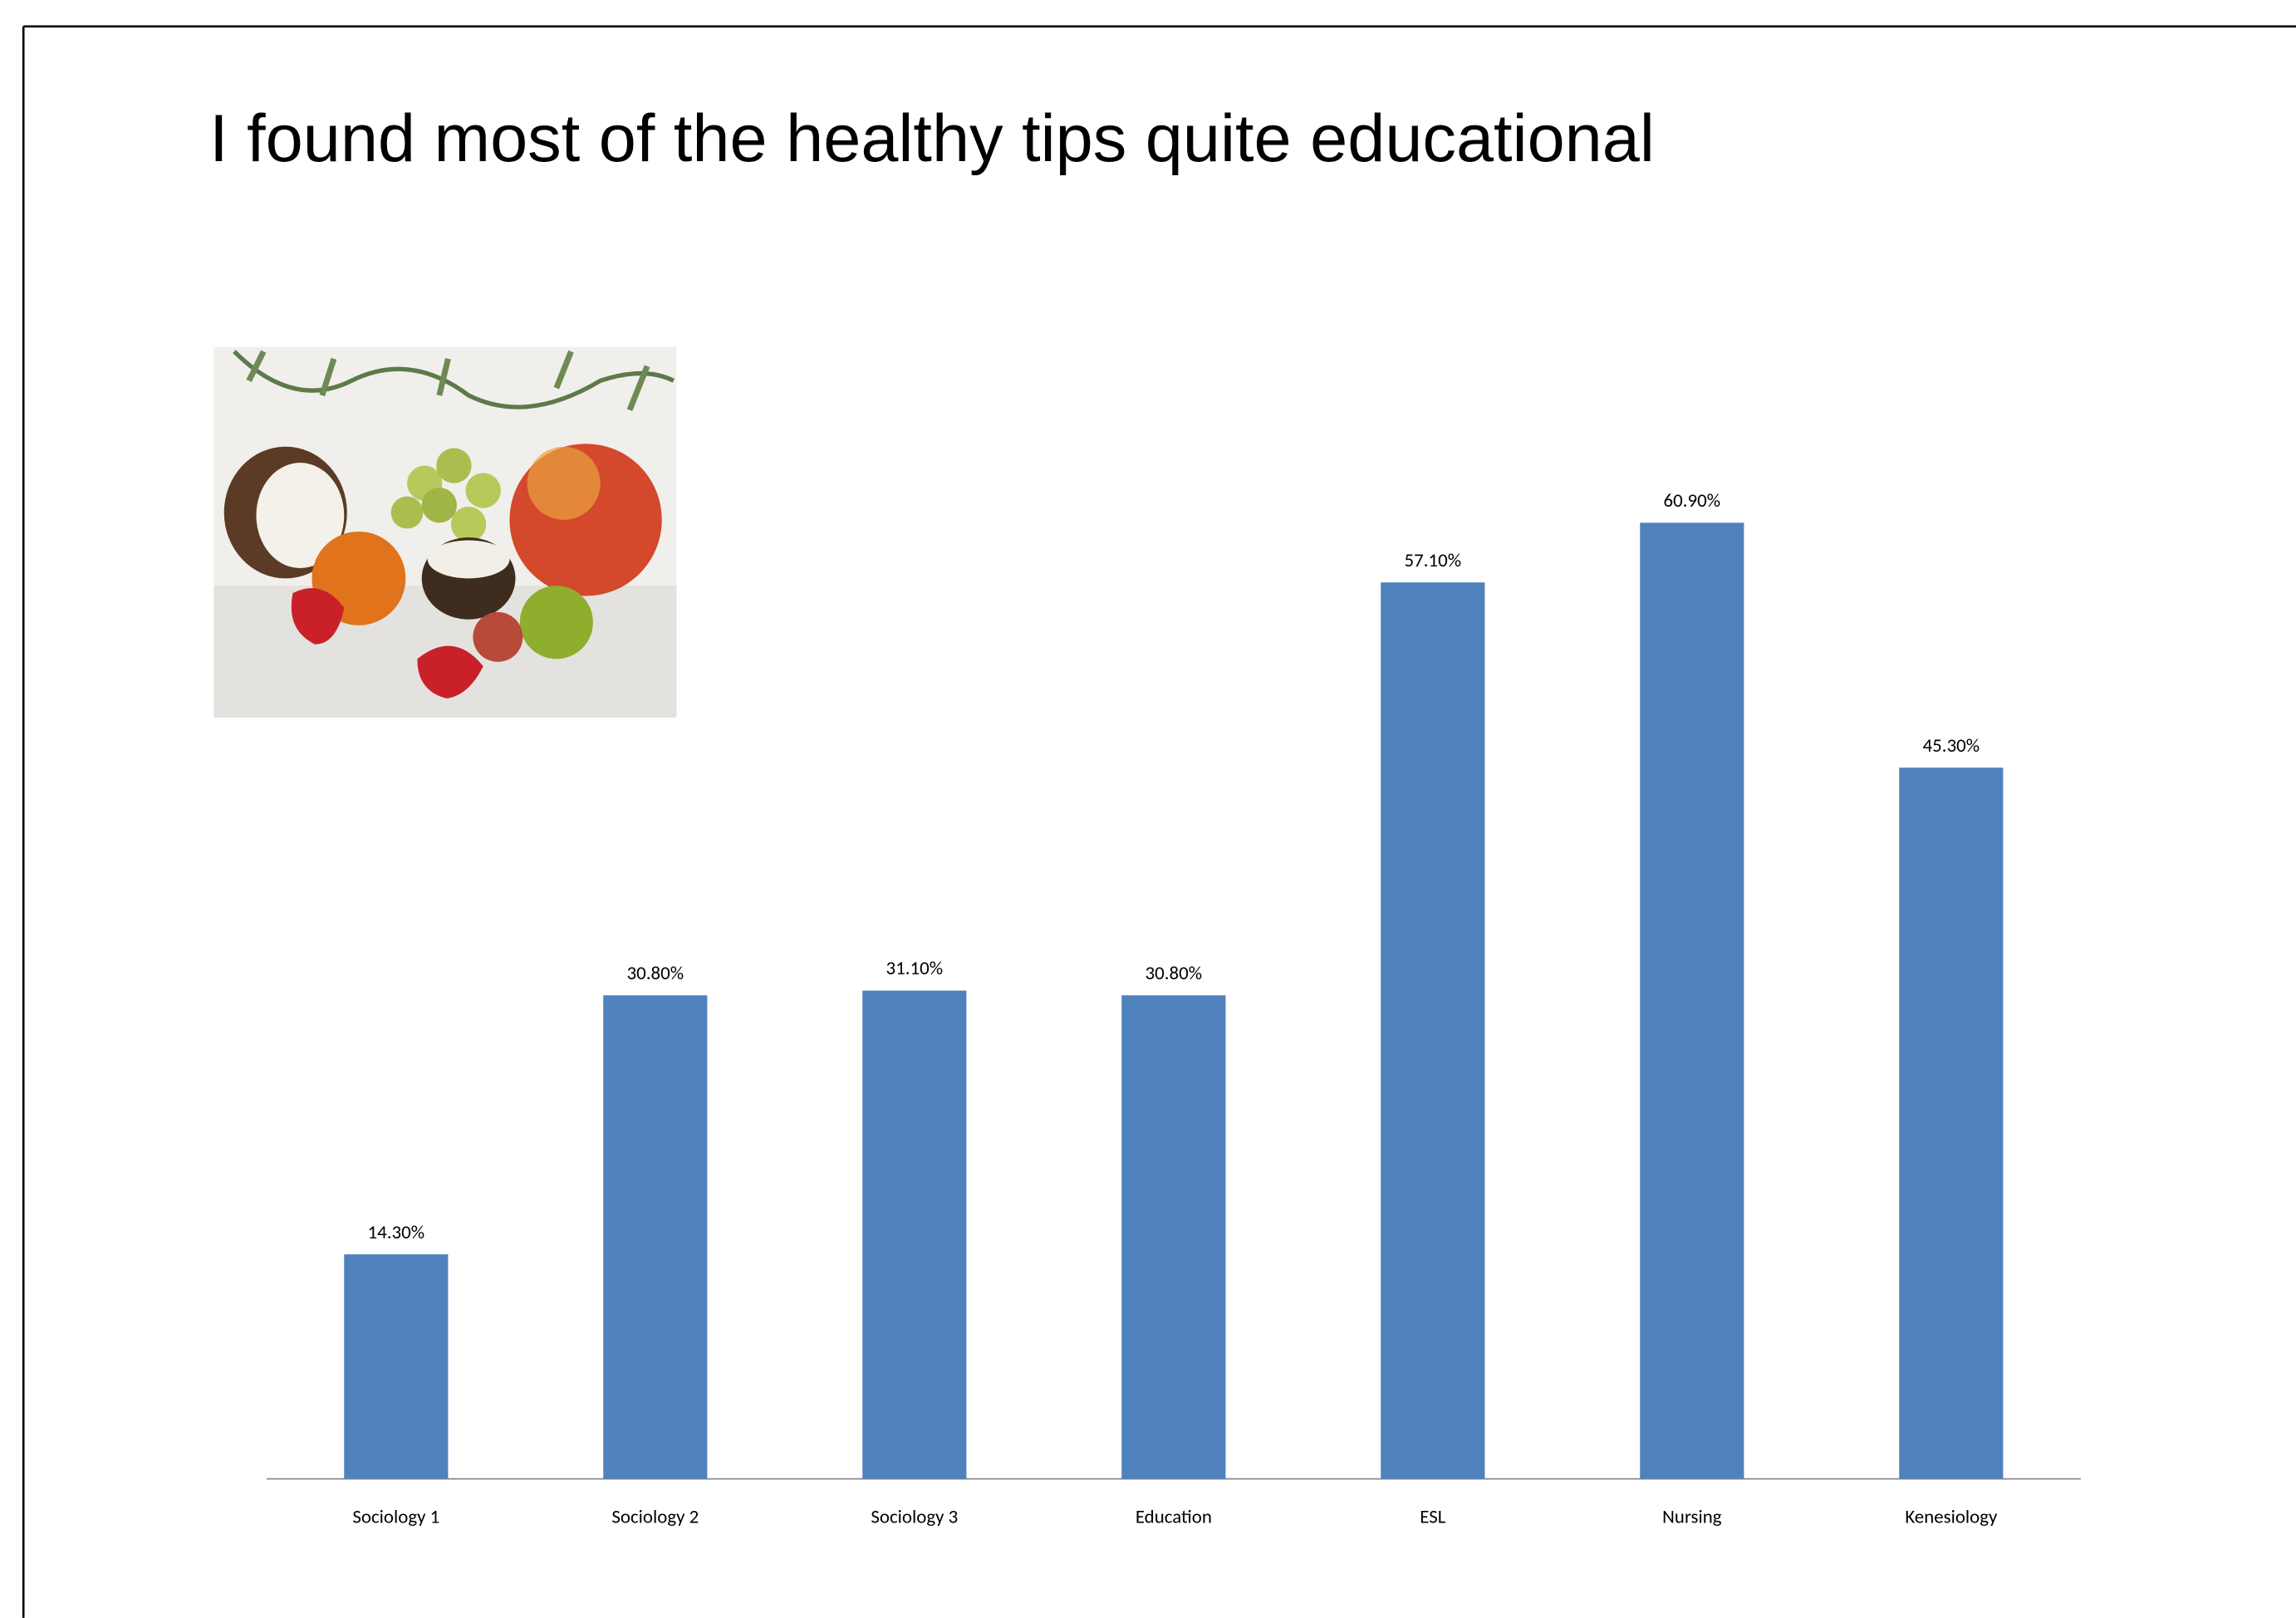 The width and height of the screenshot is (2296, 1618). What do you see at coordinates (445, 532) in the screenshot?
I see `fruit-image` at bounding box center [445, 532].